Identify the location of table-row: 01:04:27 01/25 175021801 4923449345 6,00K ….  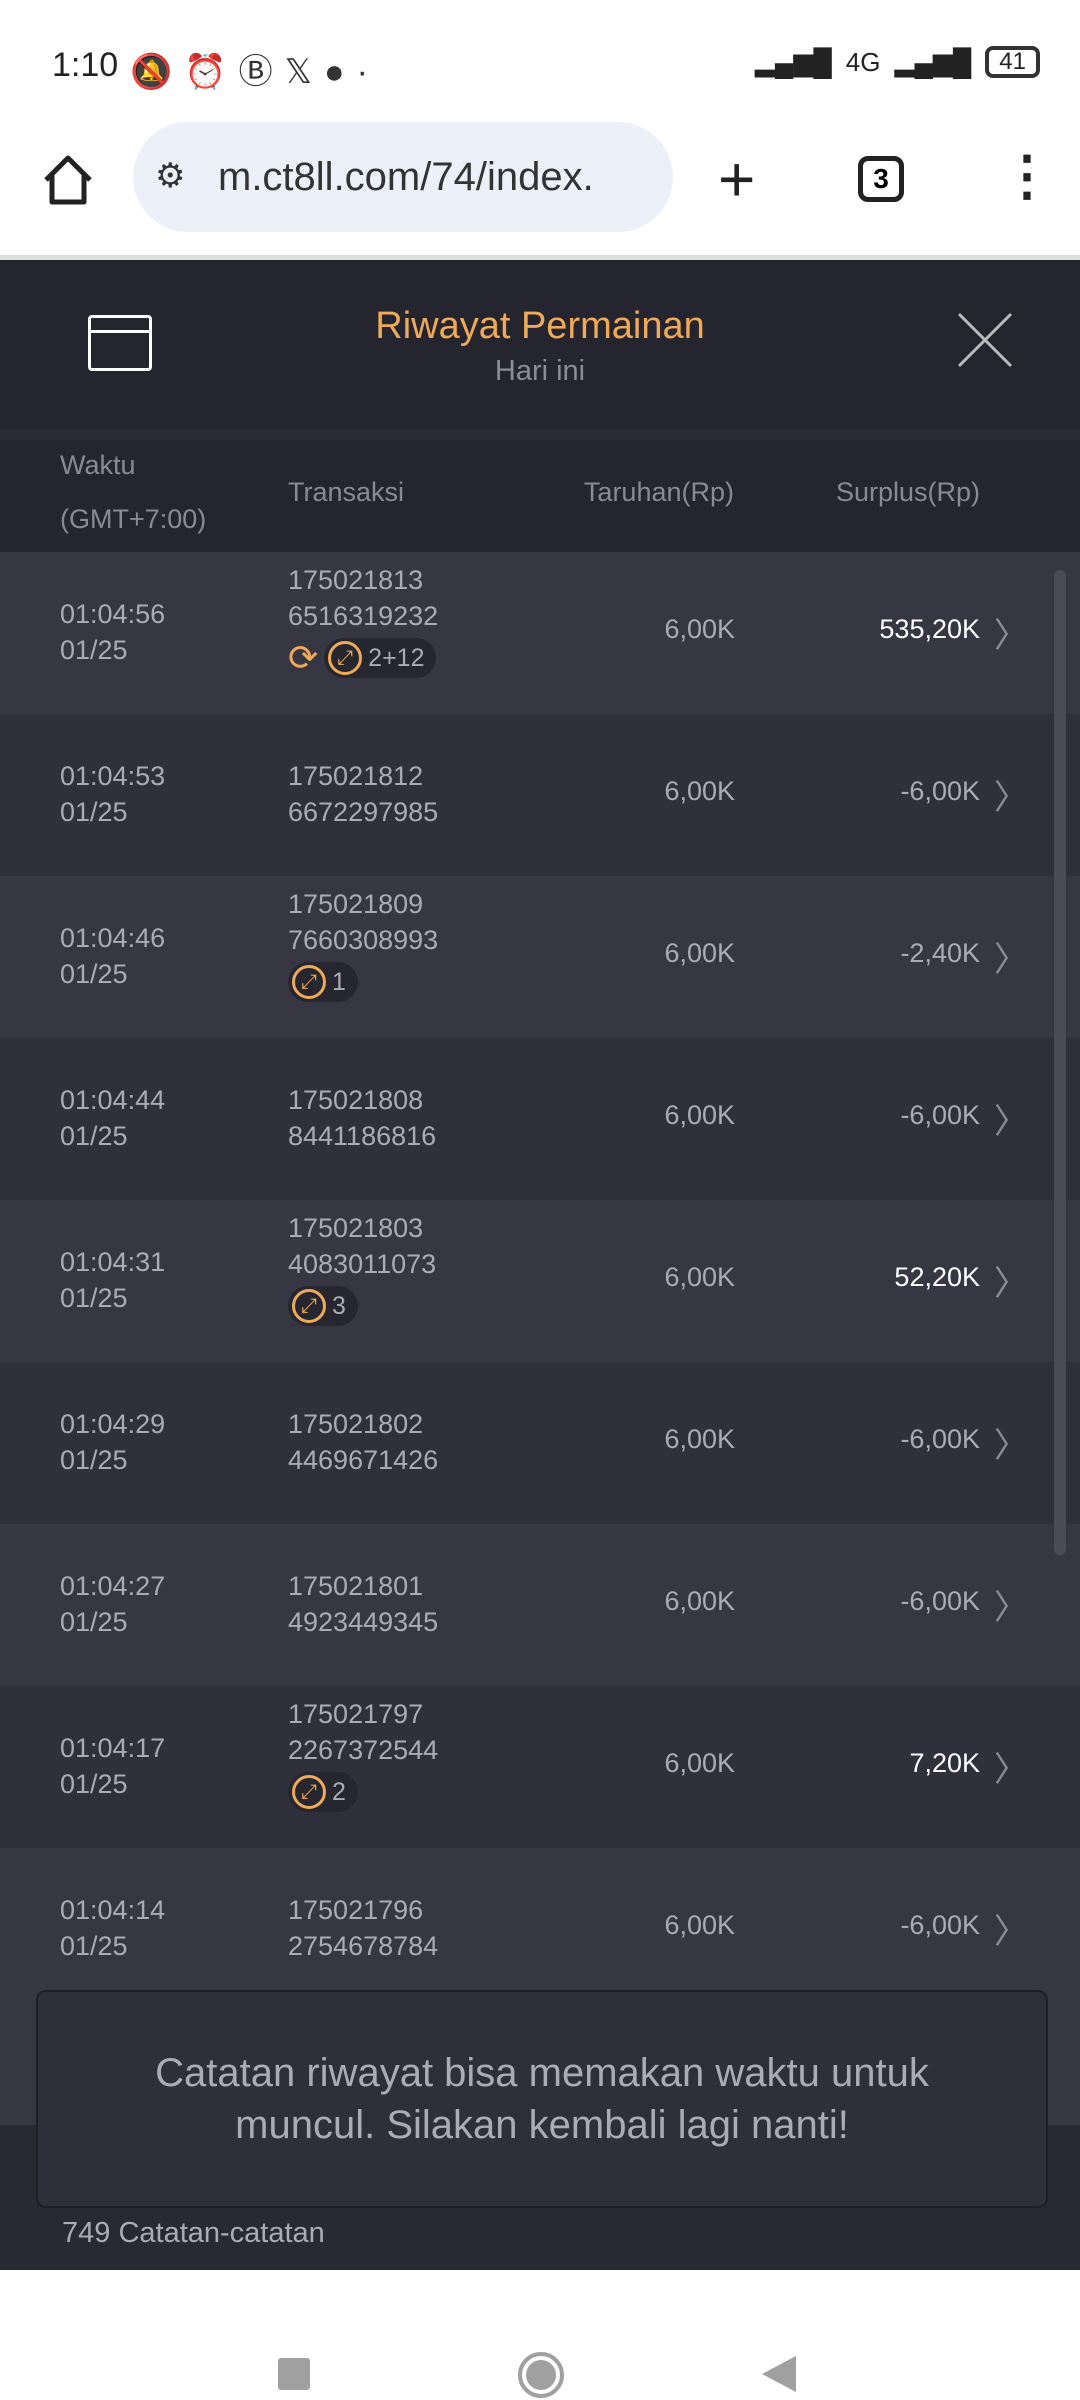
(540, 1605).